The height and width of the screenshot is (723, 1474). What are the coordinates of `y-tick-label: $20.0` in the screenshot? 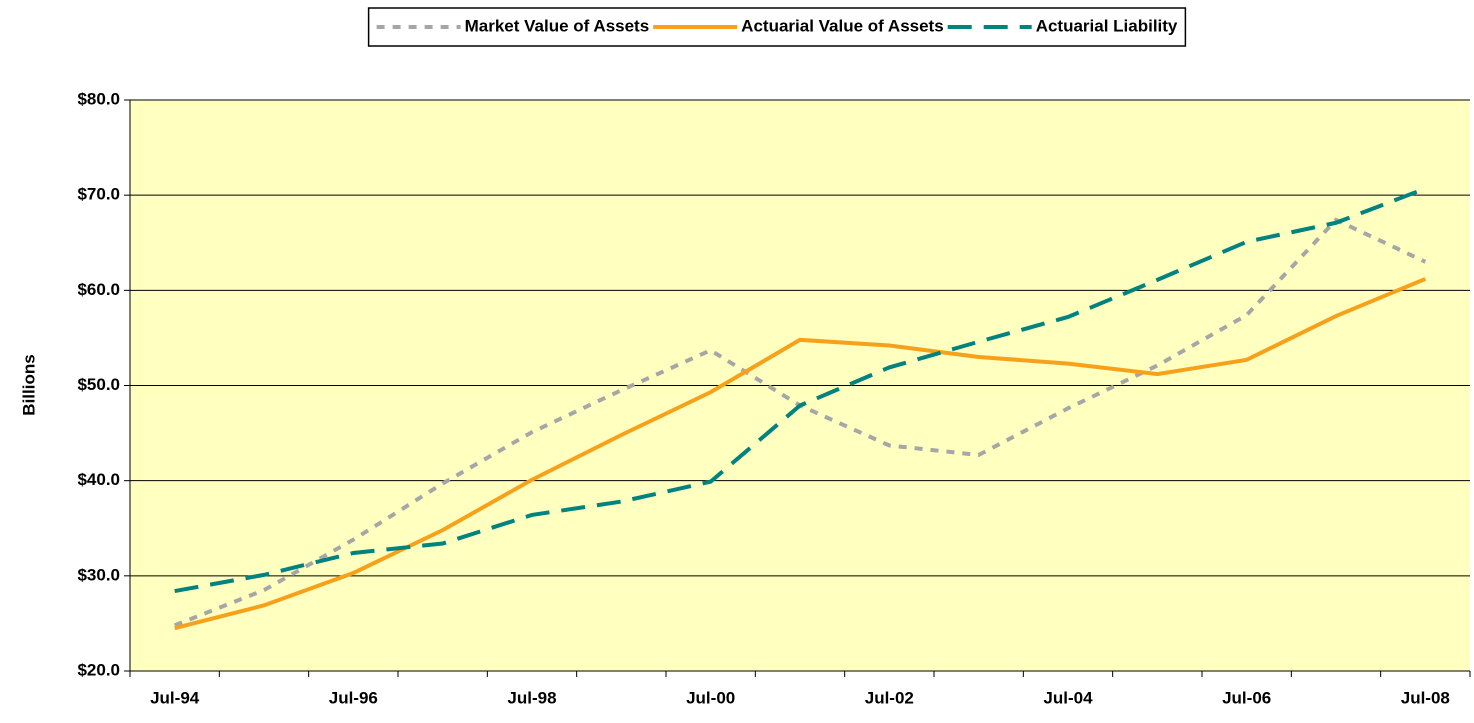 It's located at (98, 669).